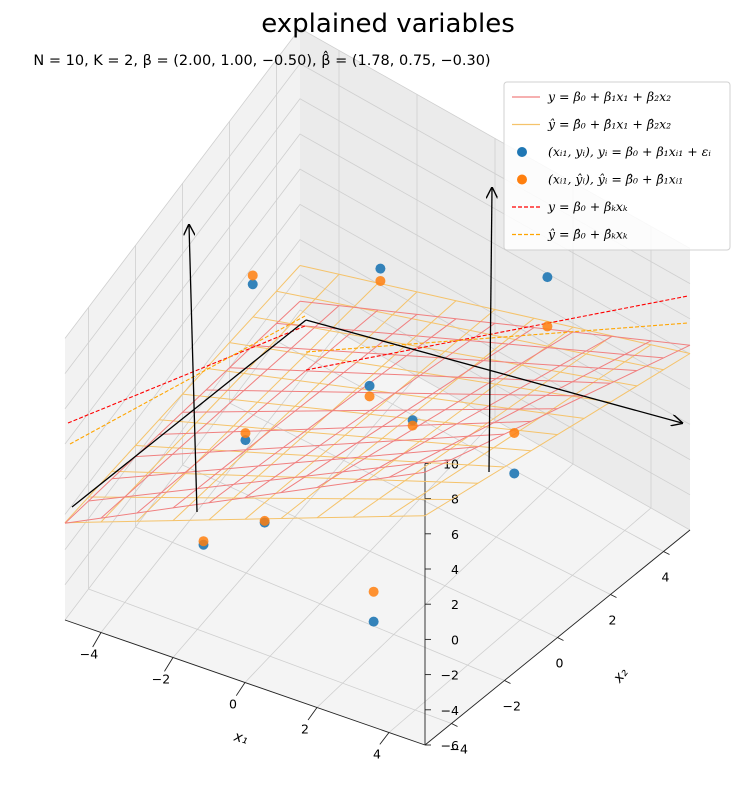  What do you see at coordinates (490, 330) in the screenshot?
I see `z-arrow-right` at bounding box center [490, 330].